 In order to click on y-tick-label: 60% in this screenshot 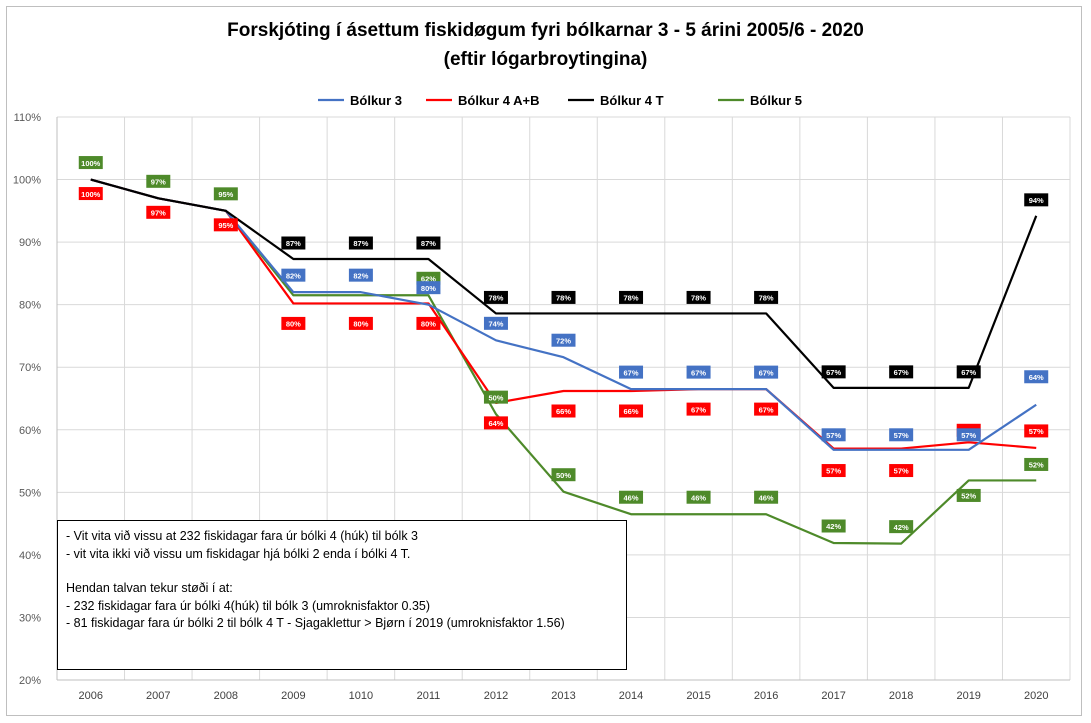, I will do `click(30, 431)`.